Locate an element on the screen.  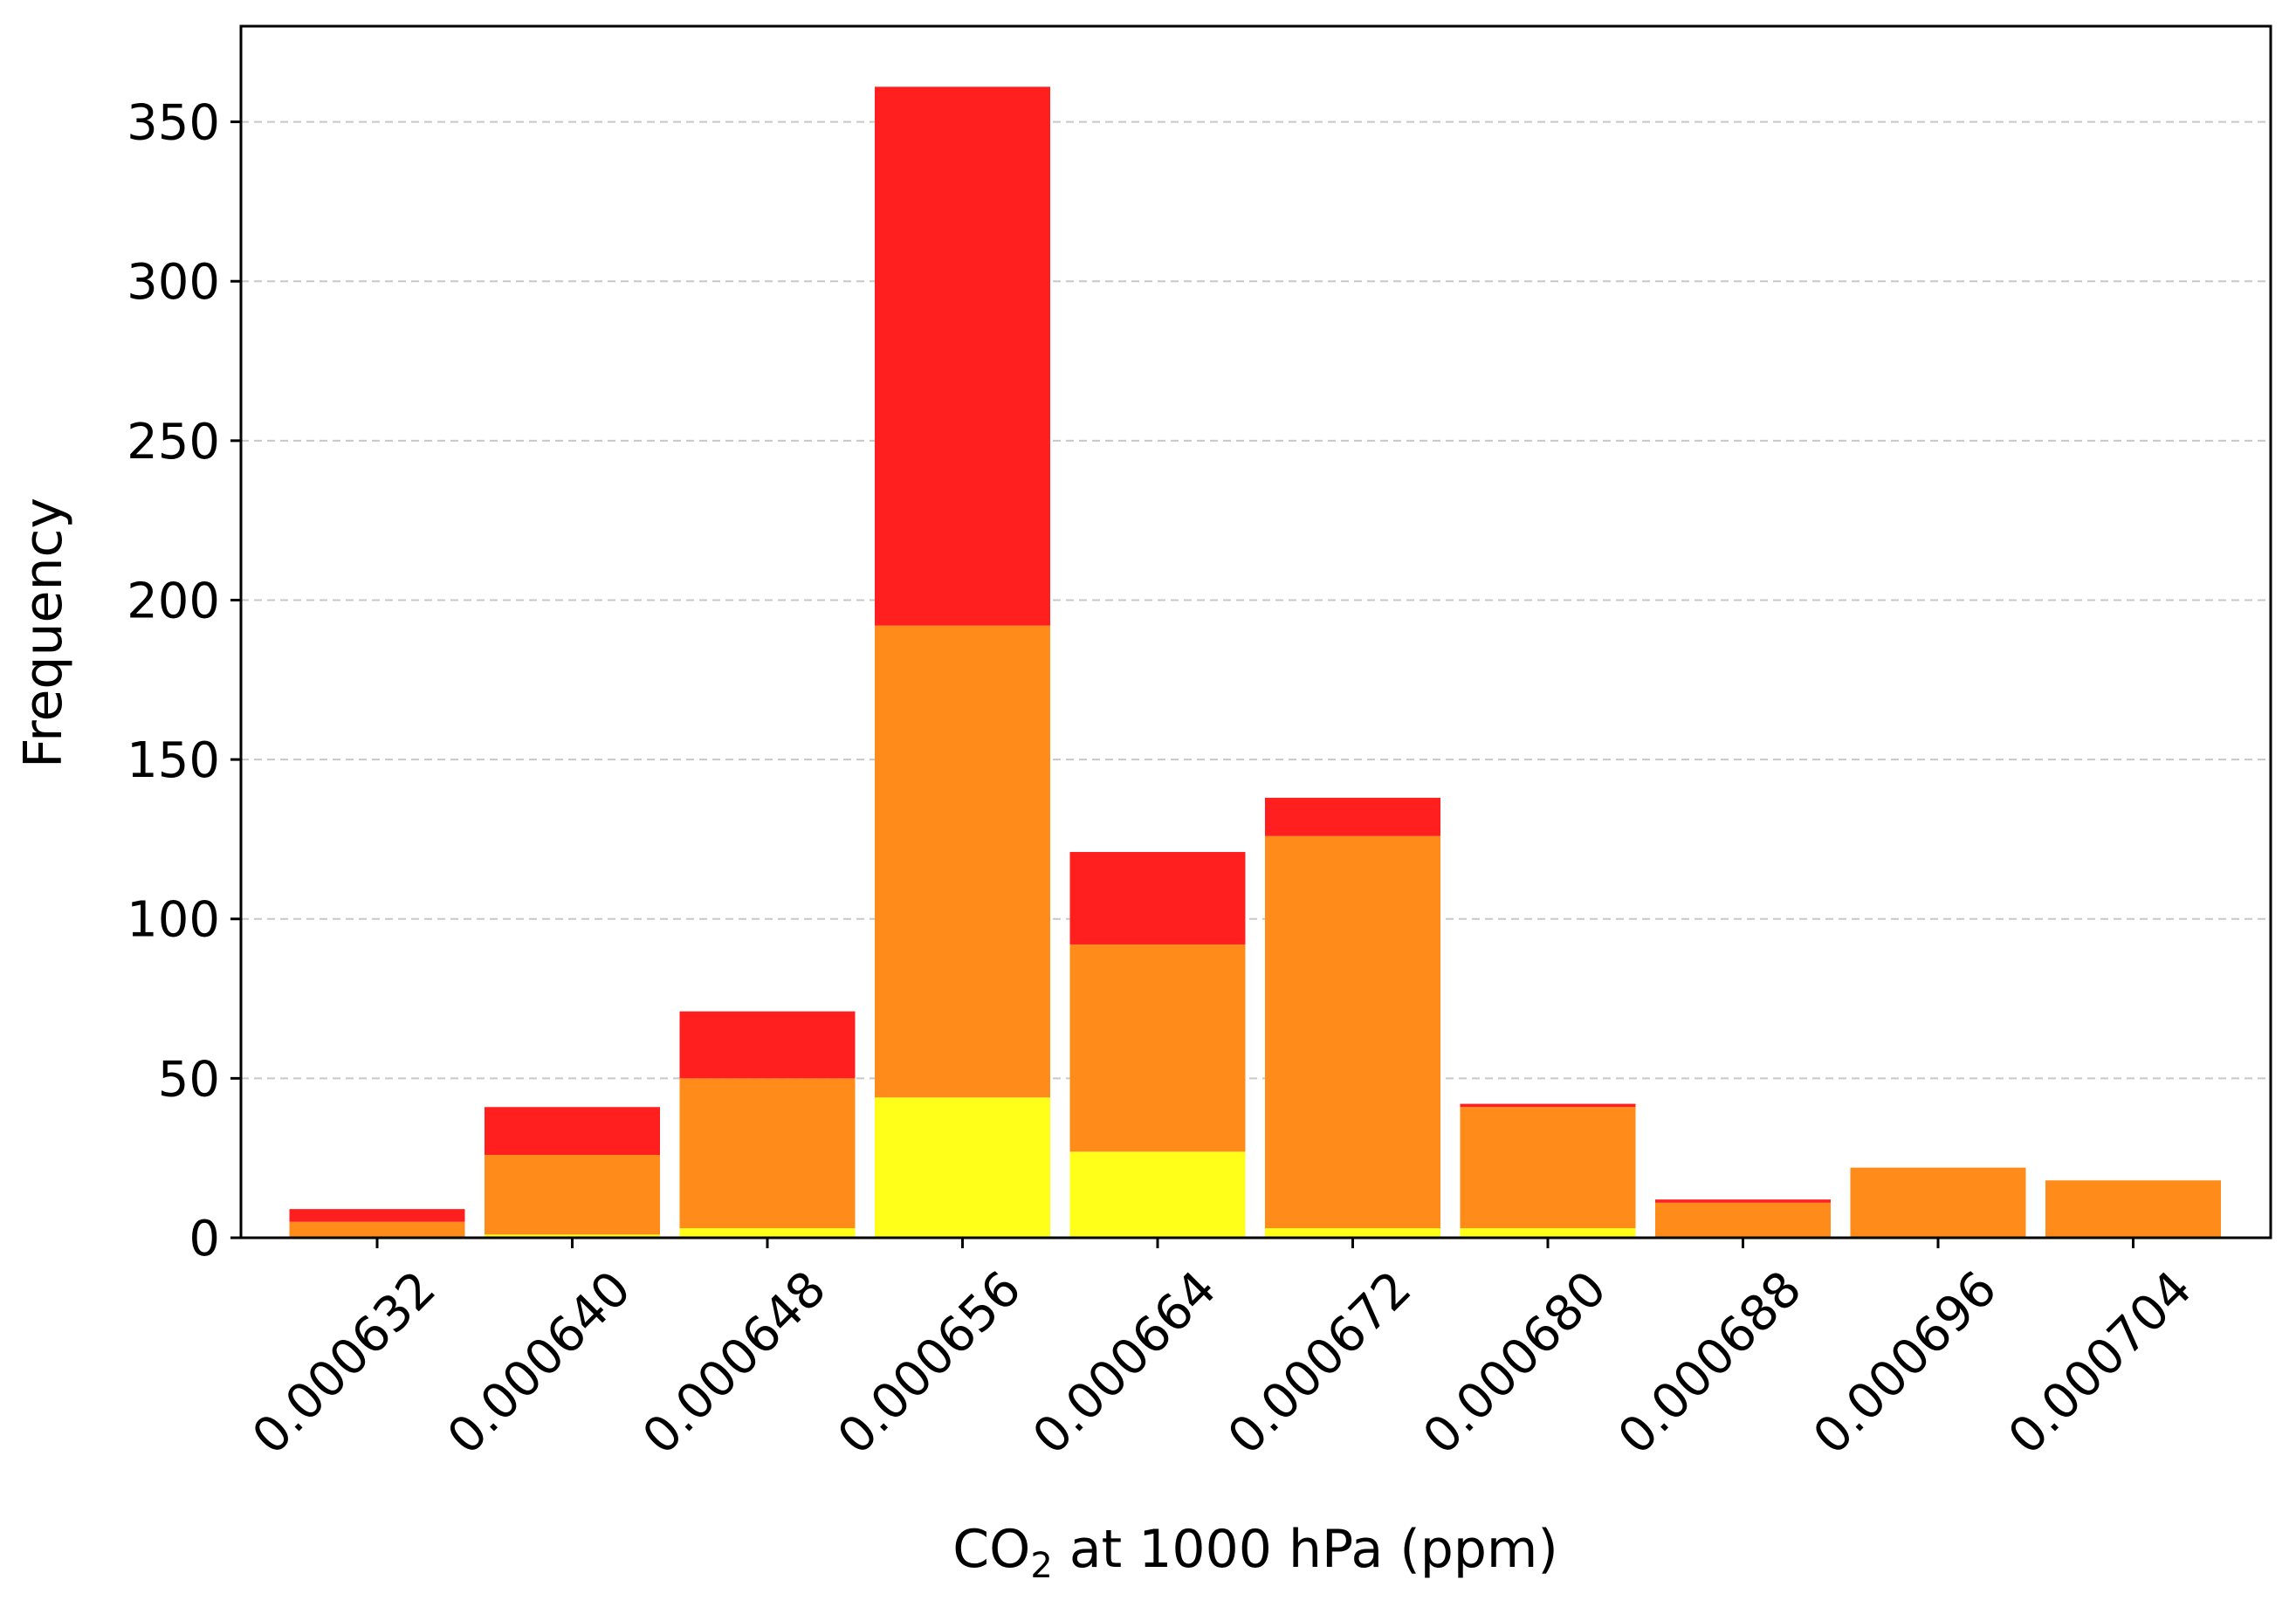
x-tick-label-0.000680: 0.000680 is located at coordinates (1515, 1363).